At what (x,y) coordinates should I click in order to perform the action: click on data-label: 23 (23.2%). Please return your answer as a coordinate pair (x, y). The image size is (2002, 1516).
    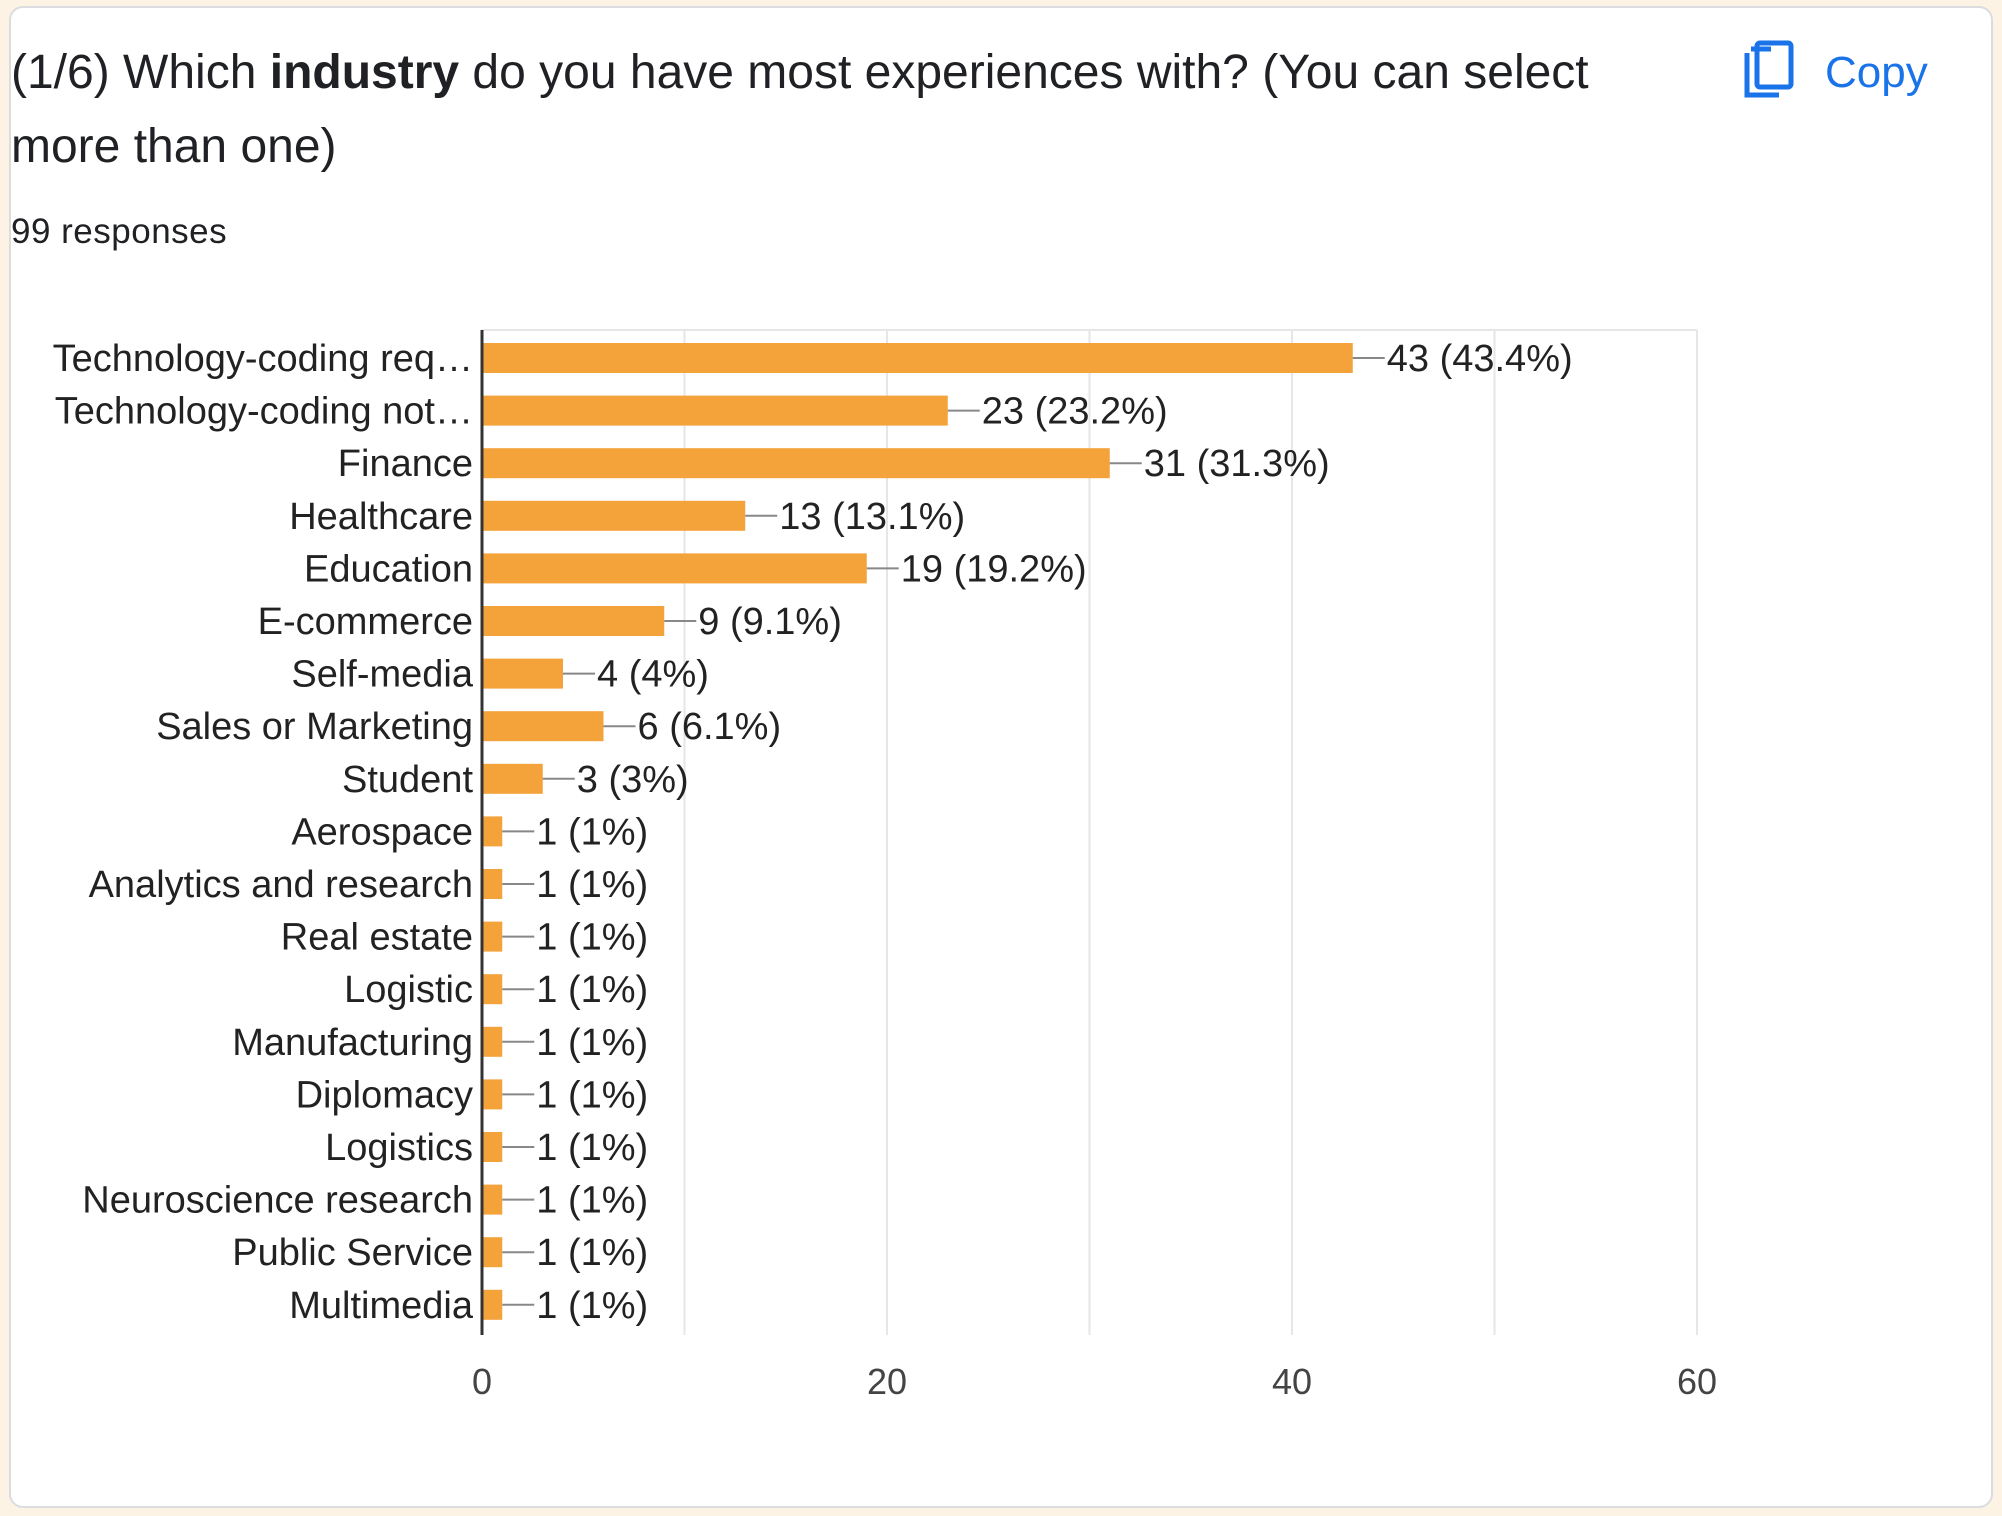
    Looking at the image, I should click on (1075, 412).